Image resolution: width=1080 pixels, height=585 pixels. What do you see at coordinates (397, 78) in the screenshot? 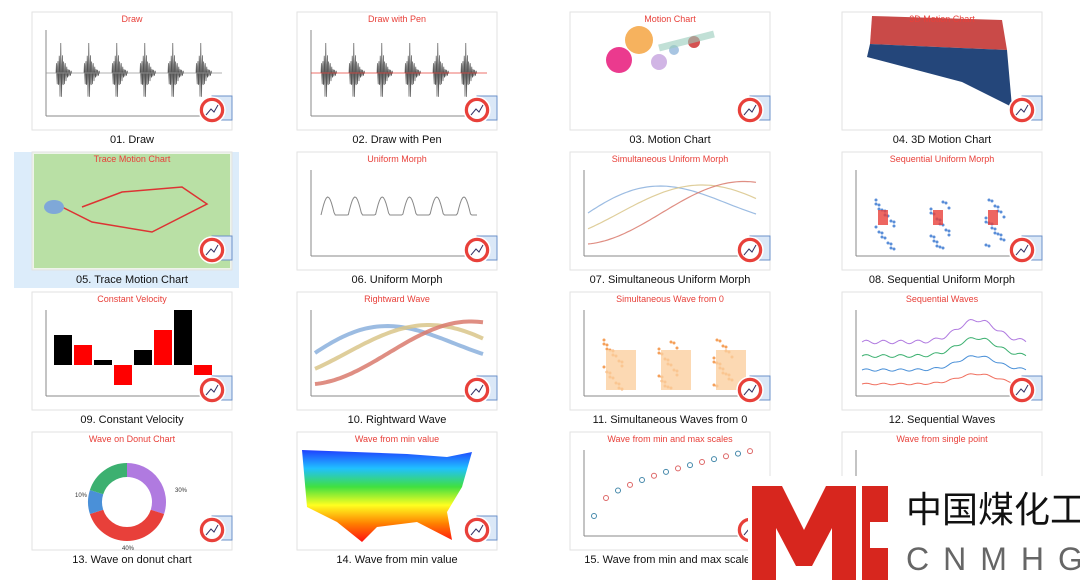
I see `thumbnail: Draw with Pen 02. Draw with Pen` at bounding box center [397, 78].